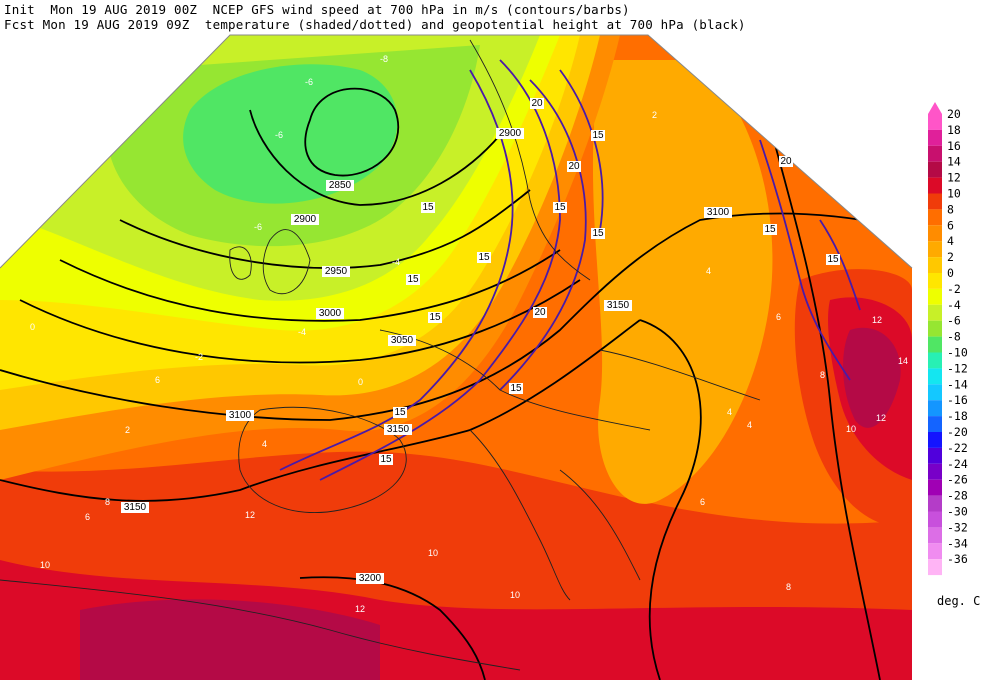  I want to click on wind-contour-20-b, so click(581, 150).